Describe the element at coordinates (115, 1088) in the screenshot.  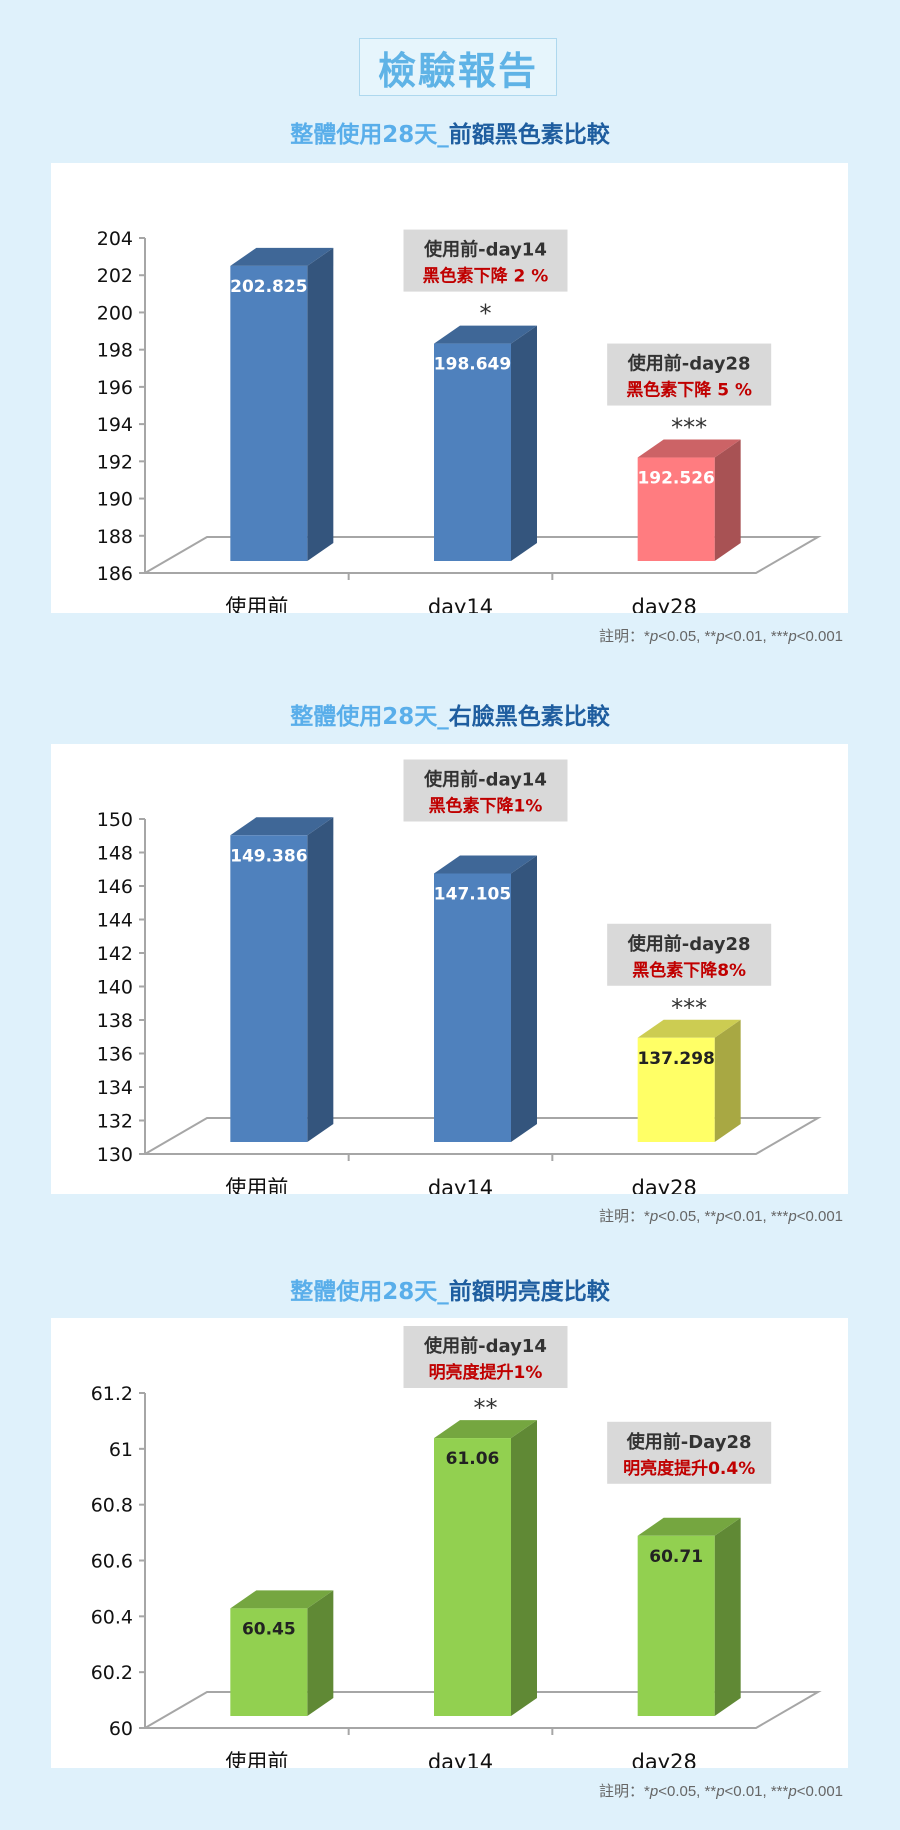
I see `y-tick-label: 134` at that location.